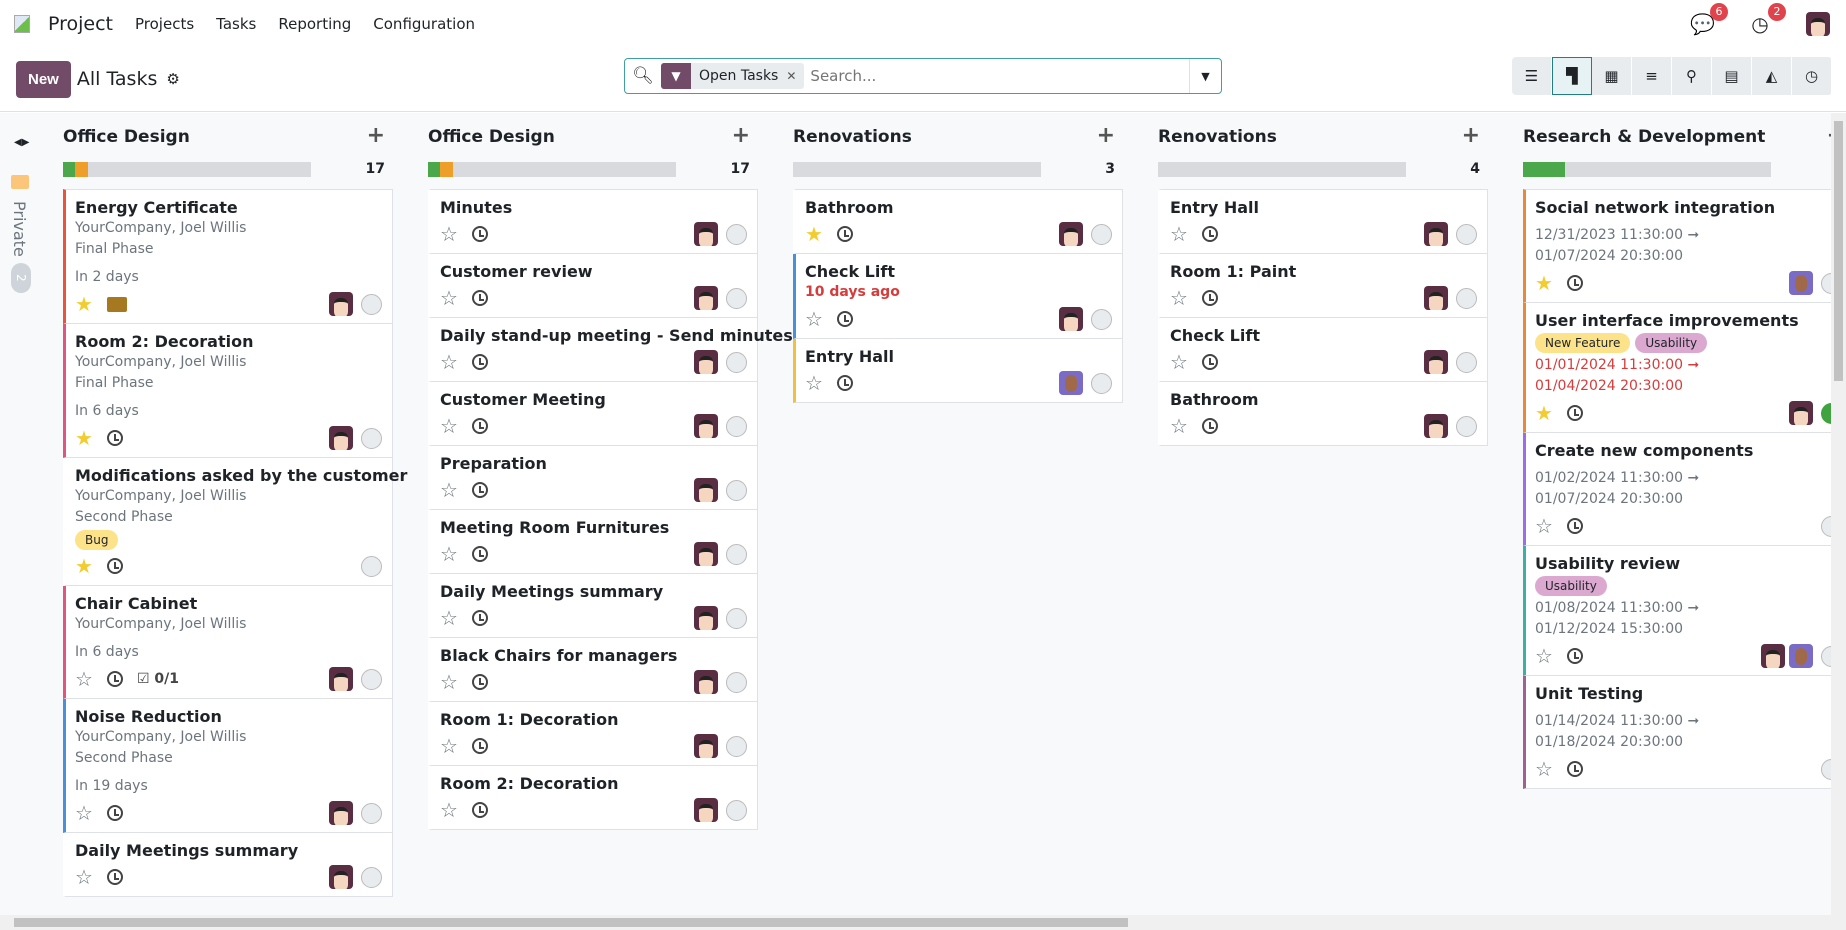 This screenshot has height=930, width=1846. I want to click on remove-facet-icon: ✕, so click(791, 76).